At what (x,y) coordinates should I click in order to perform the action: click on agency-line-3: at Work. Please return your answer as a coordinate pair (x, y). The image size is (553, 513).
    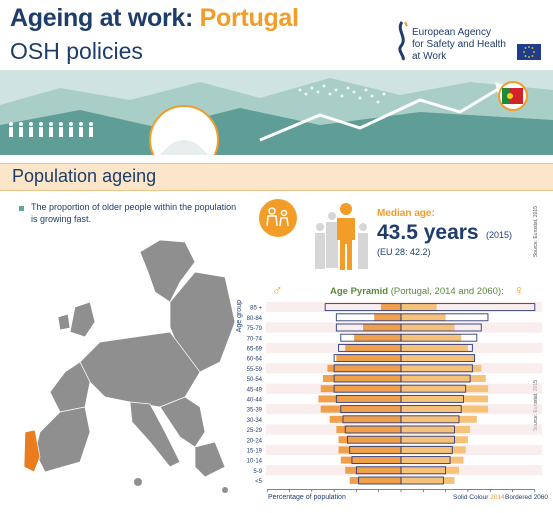
    Looking at the image, I should click on (429, 56).